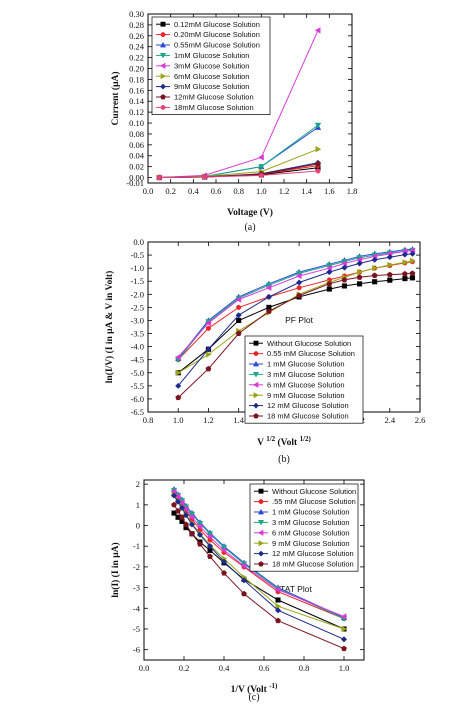 The width and height of the screenshot is (474, 712). Describe the element at coordinates (306, 374) in the screenshot. I see `legend-label: 3 mM Glucose Solution` at that location.